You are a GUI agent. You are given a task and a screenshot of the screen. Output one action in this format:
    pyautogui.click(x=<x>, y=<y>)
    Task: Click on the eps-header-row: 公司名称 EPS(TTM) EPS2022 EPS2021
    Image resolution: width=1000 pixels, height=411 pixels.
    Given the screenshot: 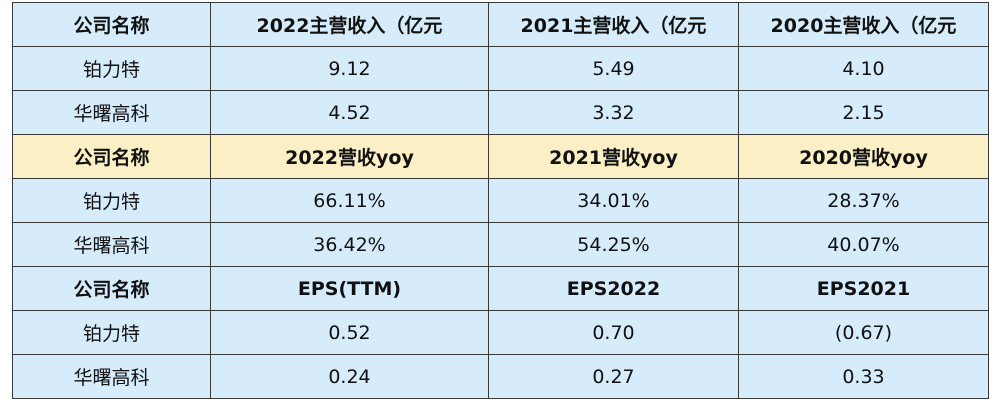 What is the action you would take?
    pyautogui.click(x=500, y=288)
    